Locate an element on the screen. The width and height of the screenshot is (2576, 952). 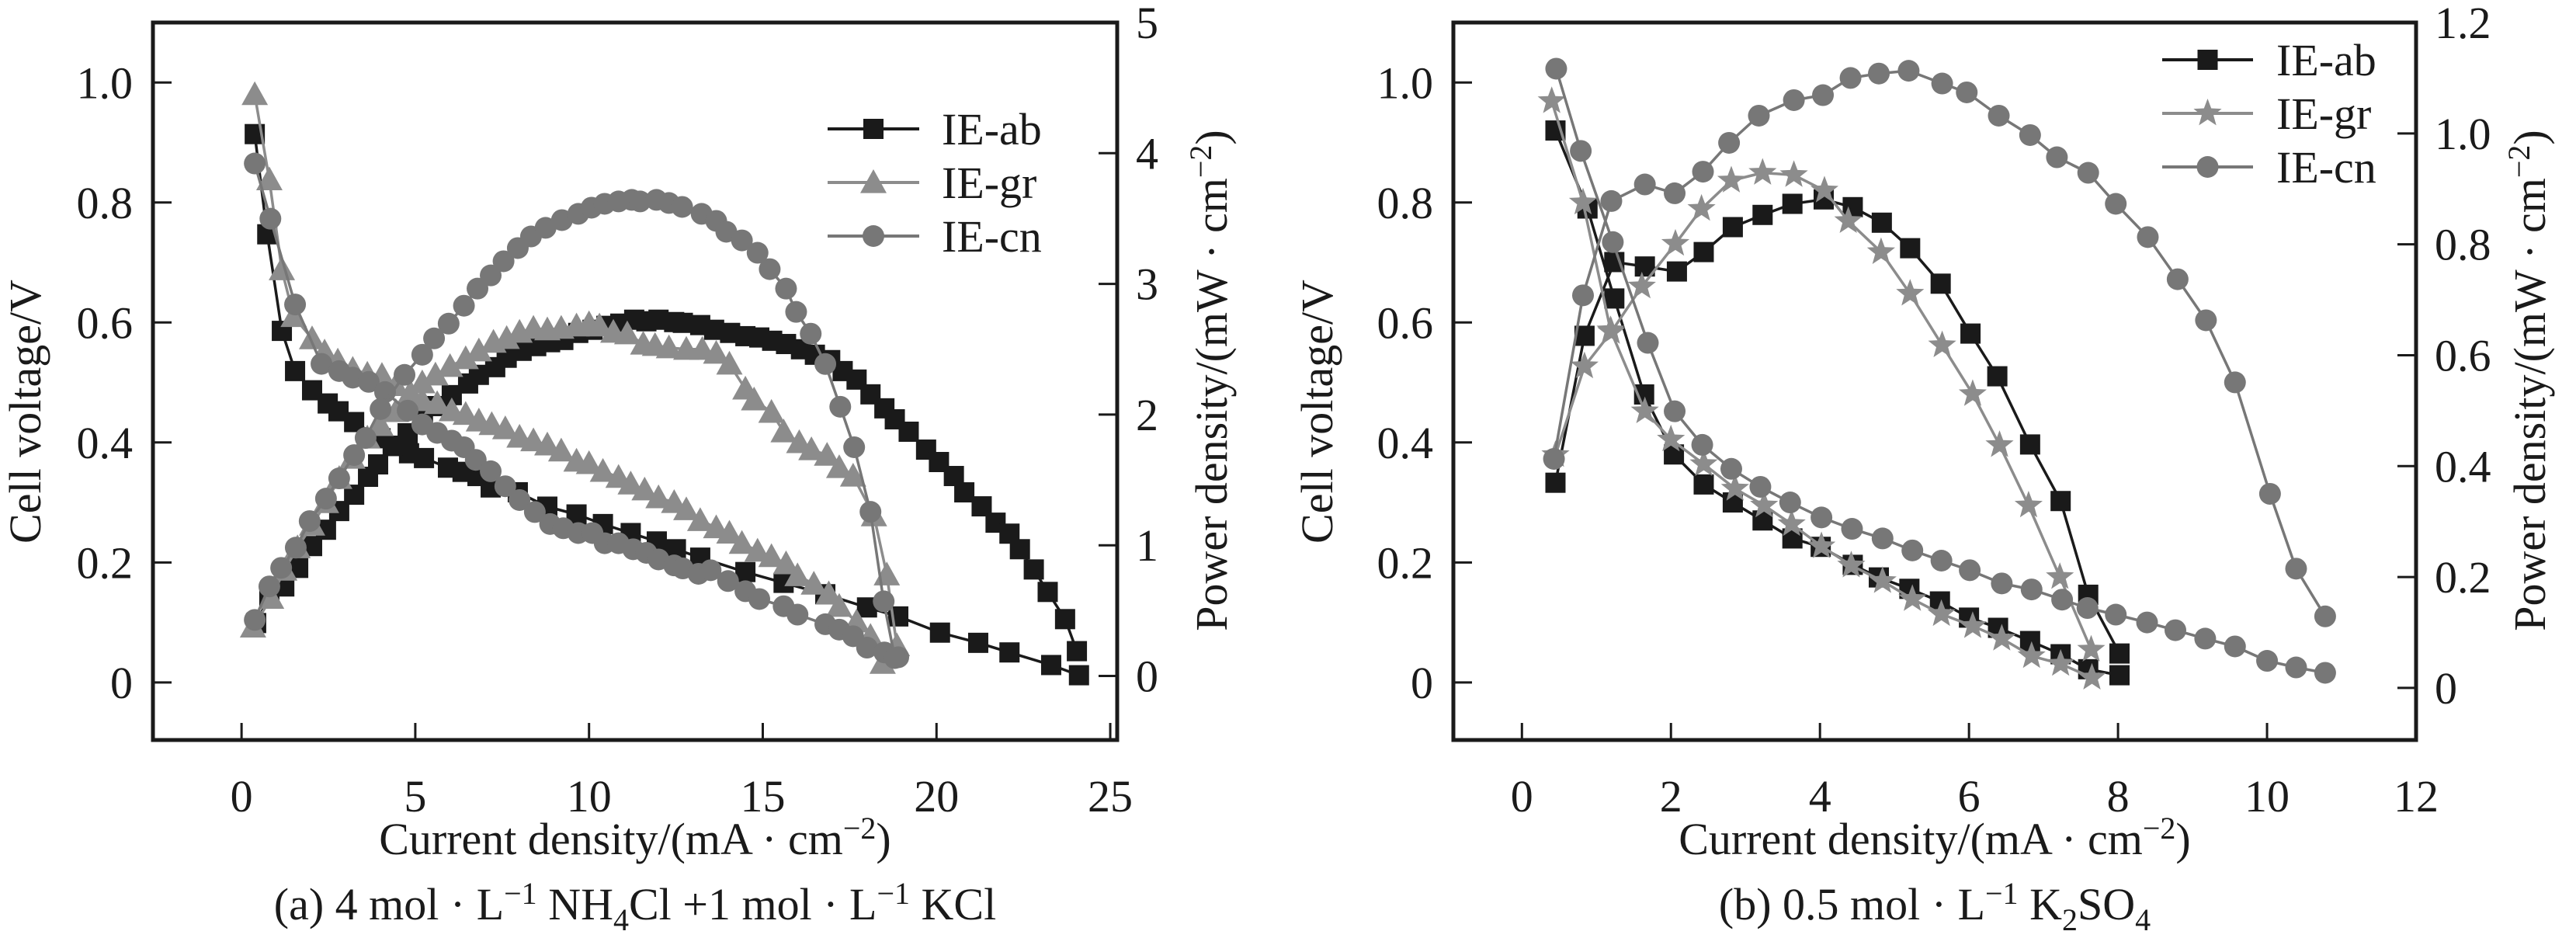
legend-label: IE-ab is located at coordinates (992, 129).